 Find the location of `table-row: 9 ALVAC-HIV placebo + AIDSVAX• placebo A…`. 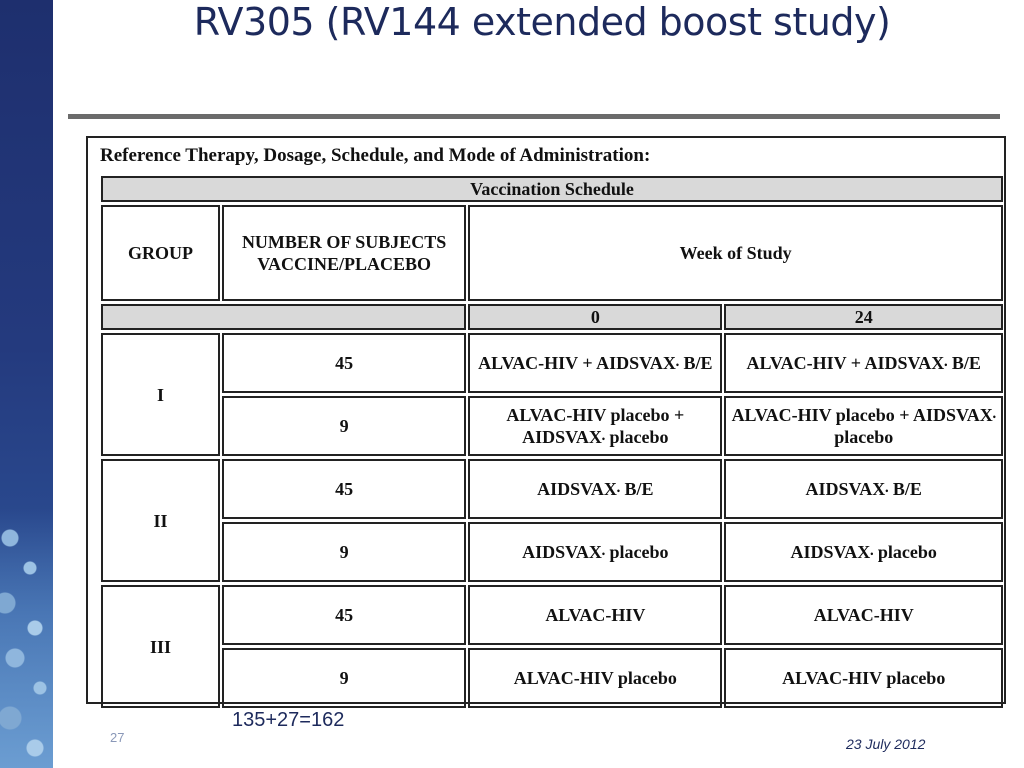

table-row: 9 ALVAC-HIV placebo + AIDSVAX• placebo A… is located at coordinates (552, 426).